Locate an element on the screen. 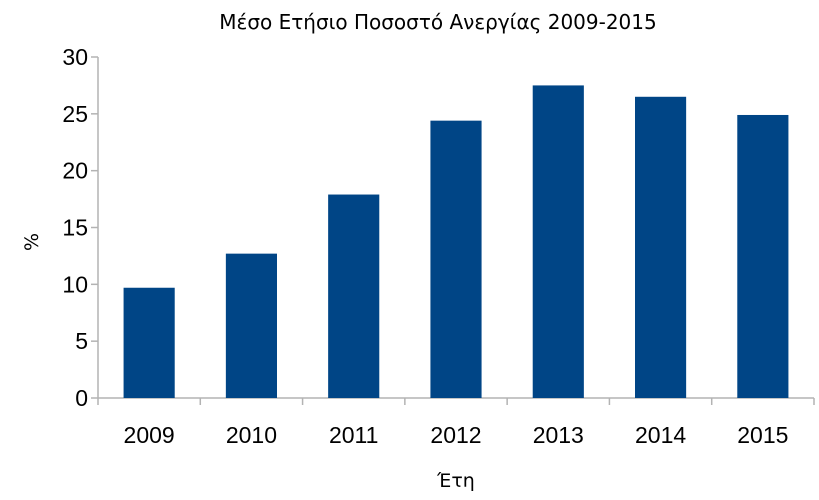  bar-2015 is located at coordinates (763, 256).